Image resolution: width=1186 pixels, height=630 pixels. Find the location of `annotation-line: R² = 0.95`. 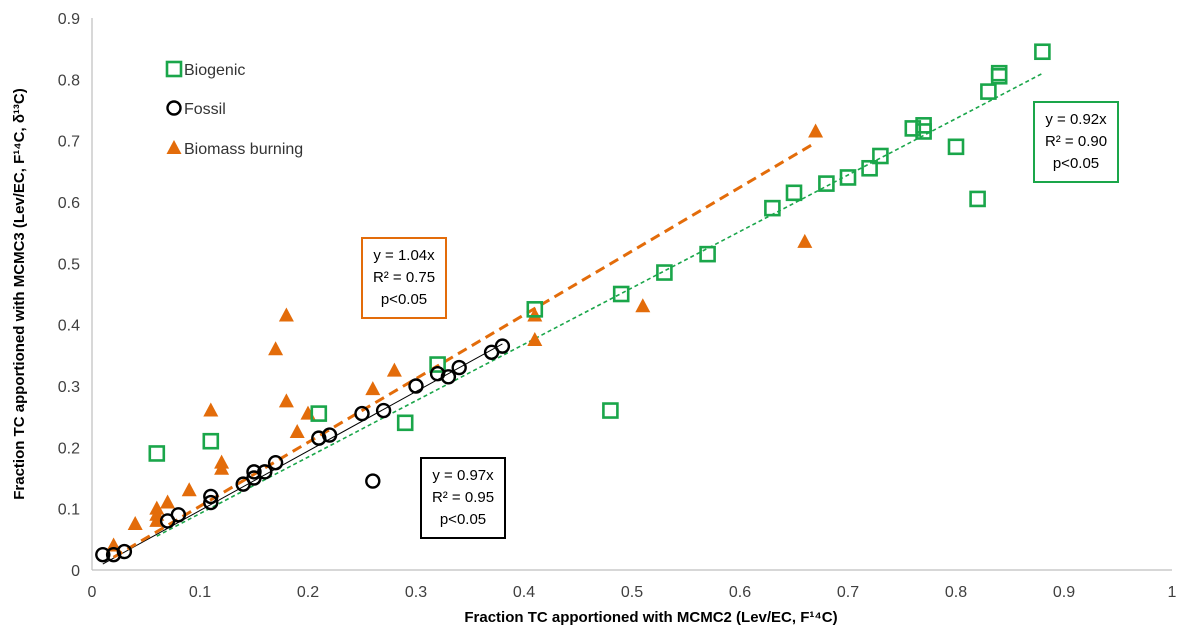

annotation-line: R² = 0.95 is located at coordinates (463, 497).